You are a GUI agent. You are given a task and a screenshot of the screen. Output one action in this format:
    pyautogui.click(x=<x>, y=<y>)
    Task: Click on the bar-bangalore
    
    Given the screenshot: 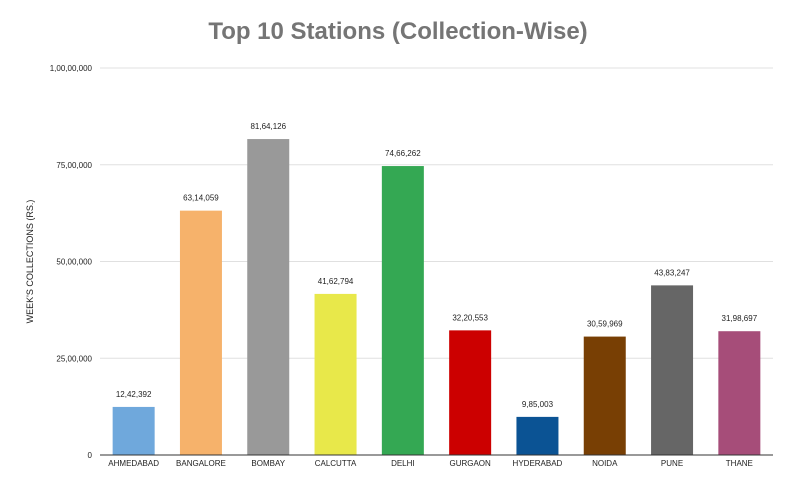 What is the action you would take?
    pyautogui.click(x=200, y=332)
    